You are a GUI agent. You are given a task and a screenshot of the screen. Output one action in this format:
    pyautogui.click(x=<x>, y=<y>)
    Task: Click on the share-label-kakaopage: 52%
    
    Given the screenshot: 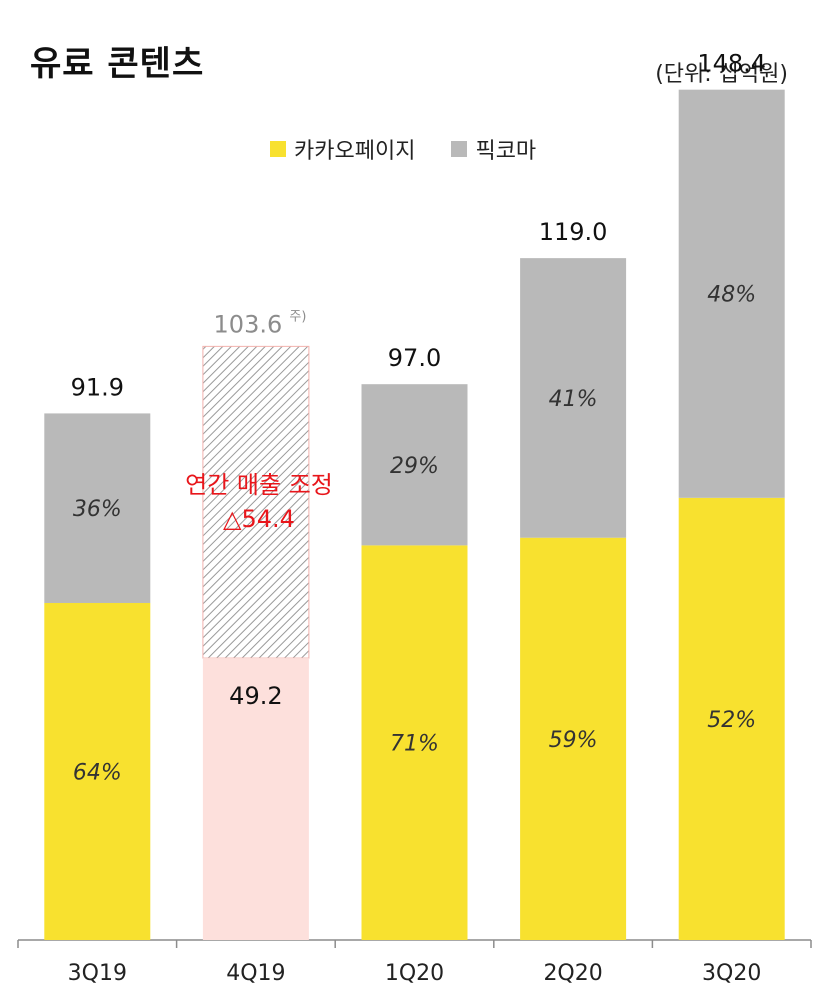 What is the action you would take?
    pyautogui.click(x=731, y=720)
    